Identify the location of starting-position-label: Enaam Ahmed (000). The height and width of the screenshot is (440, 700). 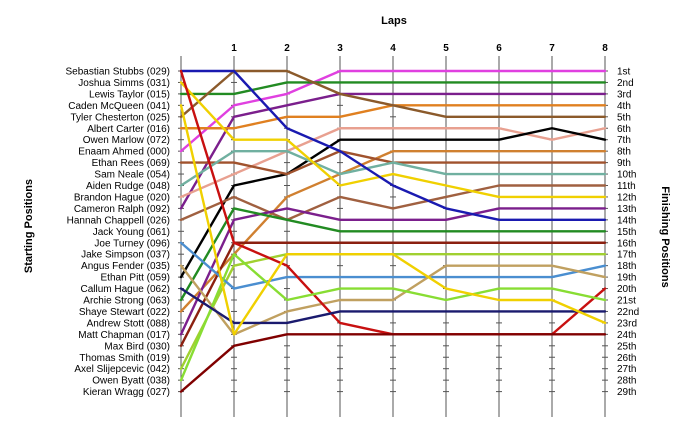
(124, 152).